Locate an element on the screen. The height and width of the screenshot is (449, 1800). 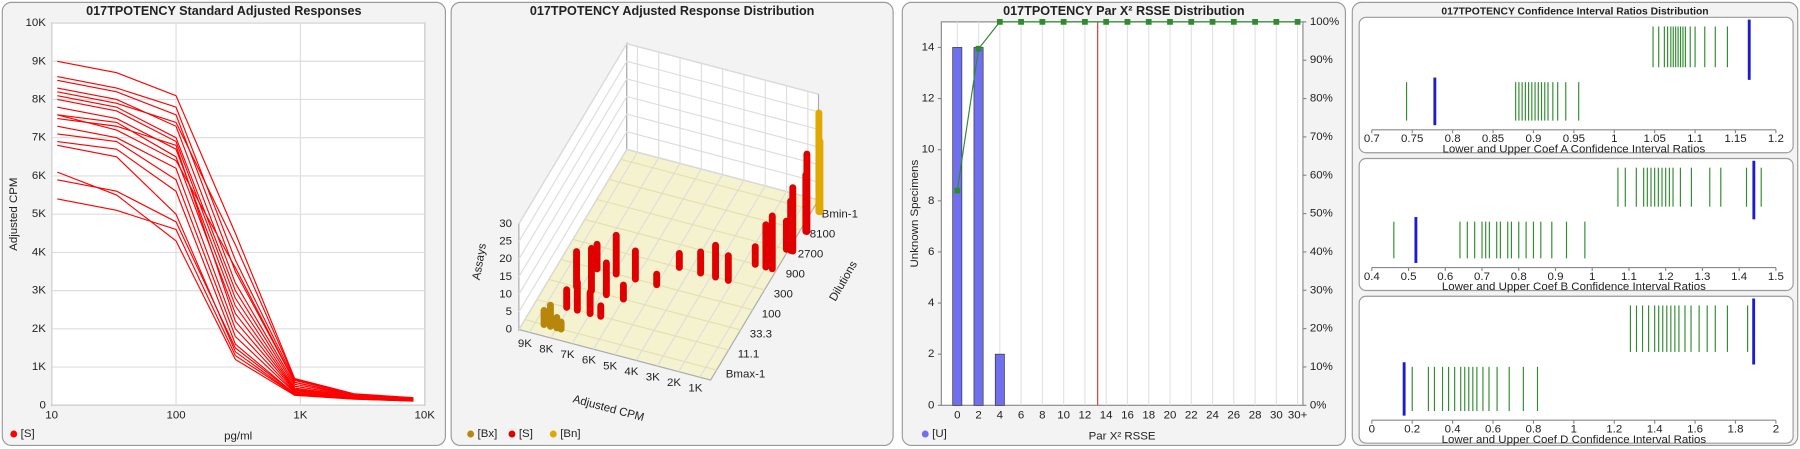
y-tick-label: 300 is located at coordinates (783, 295).